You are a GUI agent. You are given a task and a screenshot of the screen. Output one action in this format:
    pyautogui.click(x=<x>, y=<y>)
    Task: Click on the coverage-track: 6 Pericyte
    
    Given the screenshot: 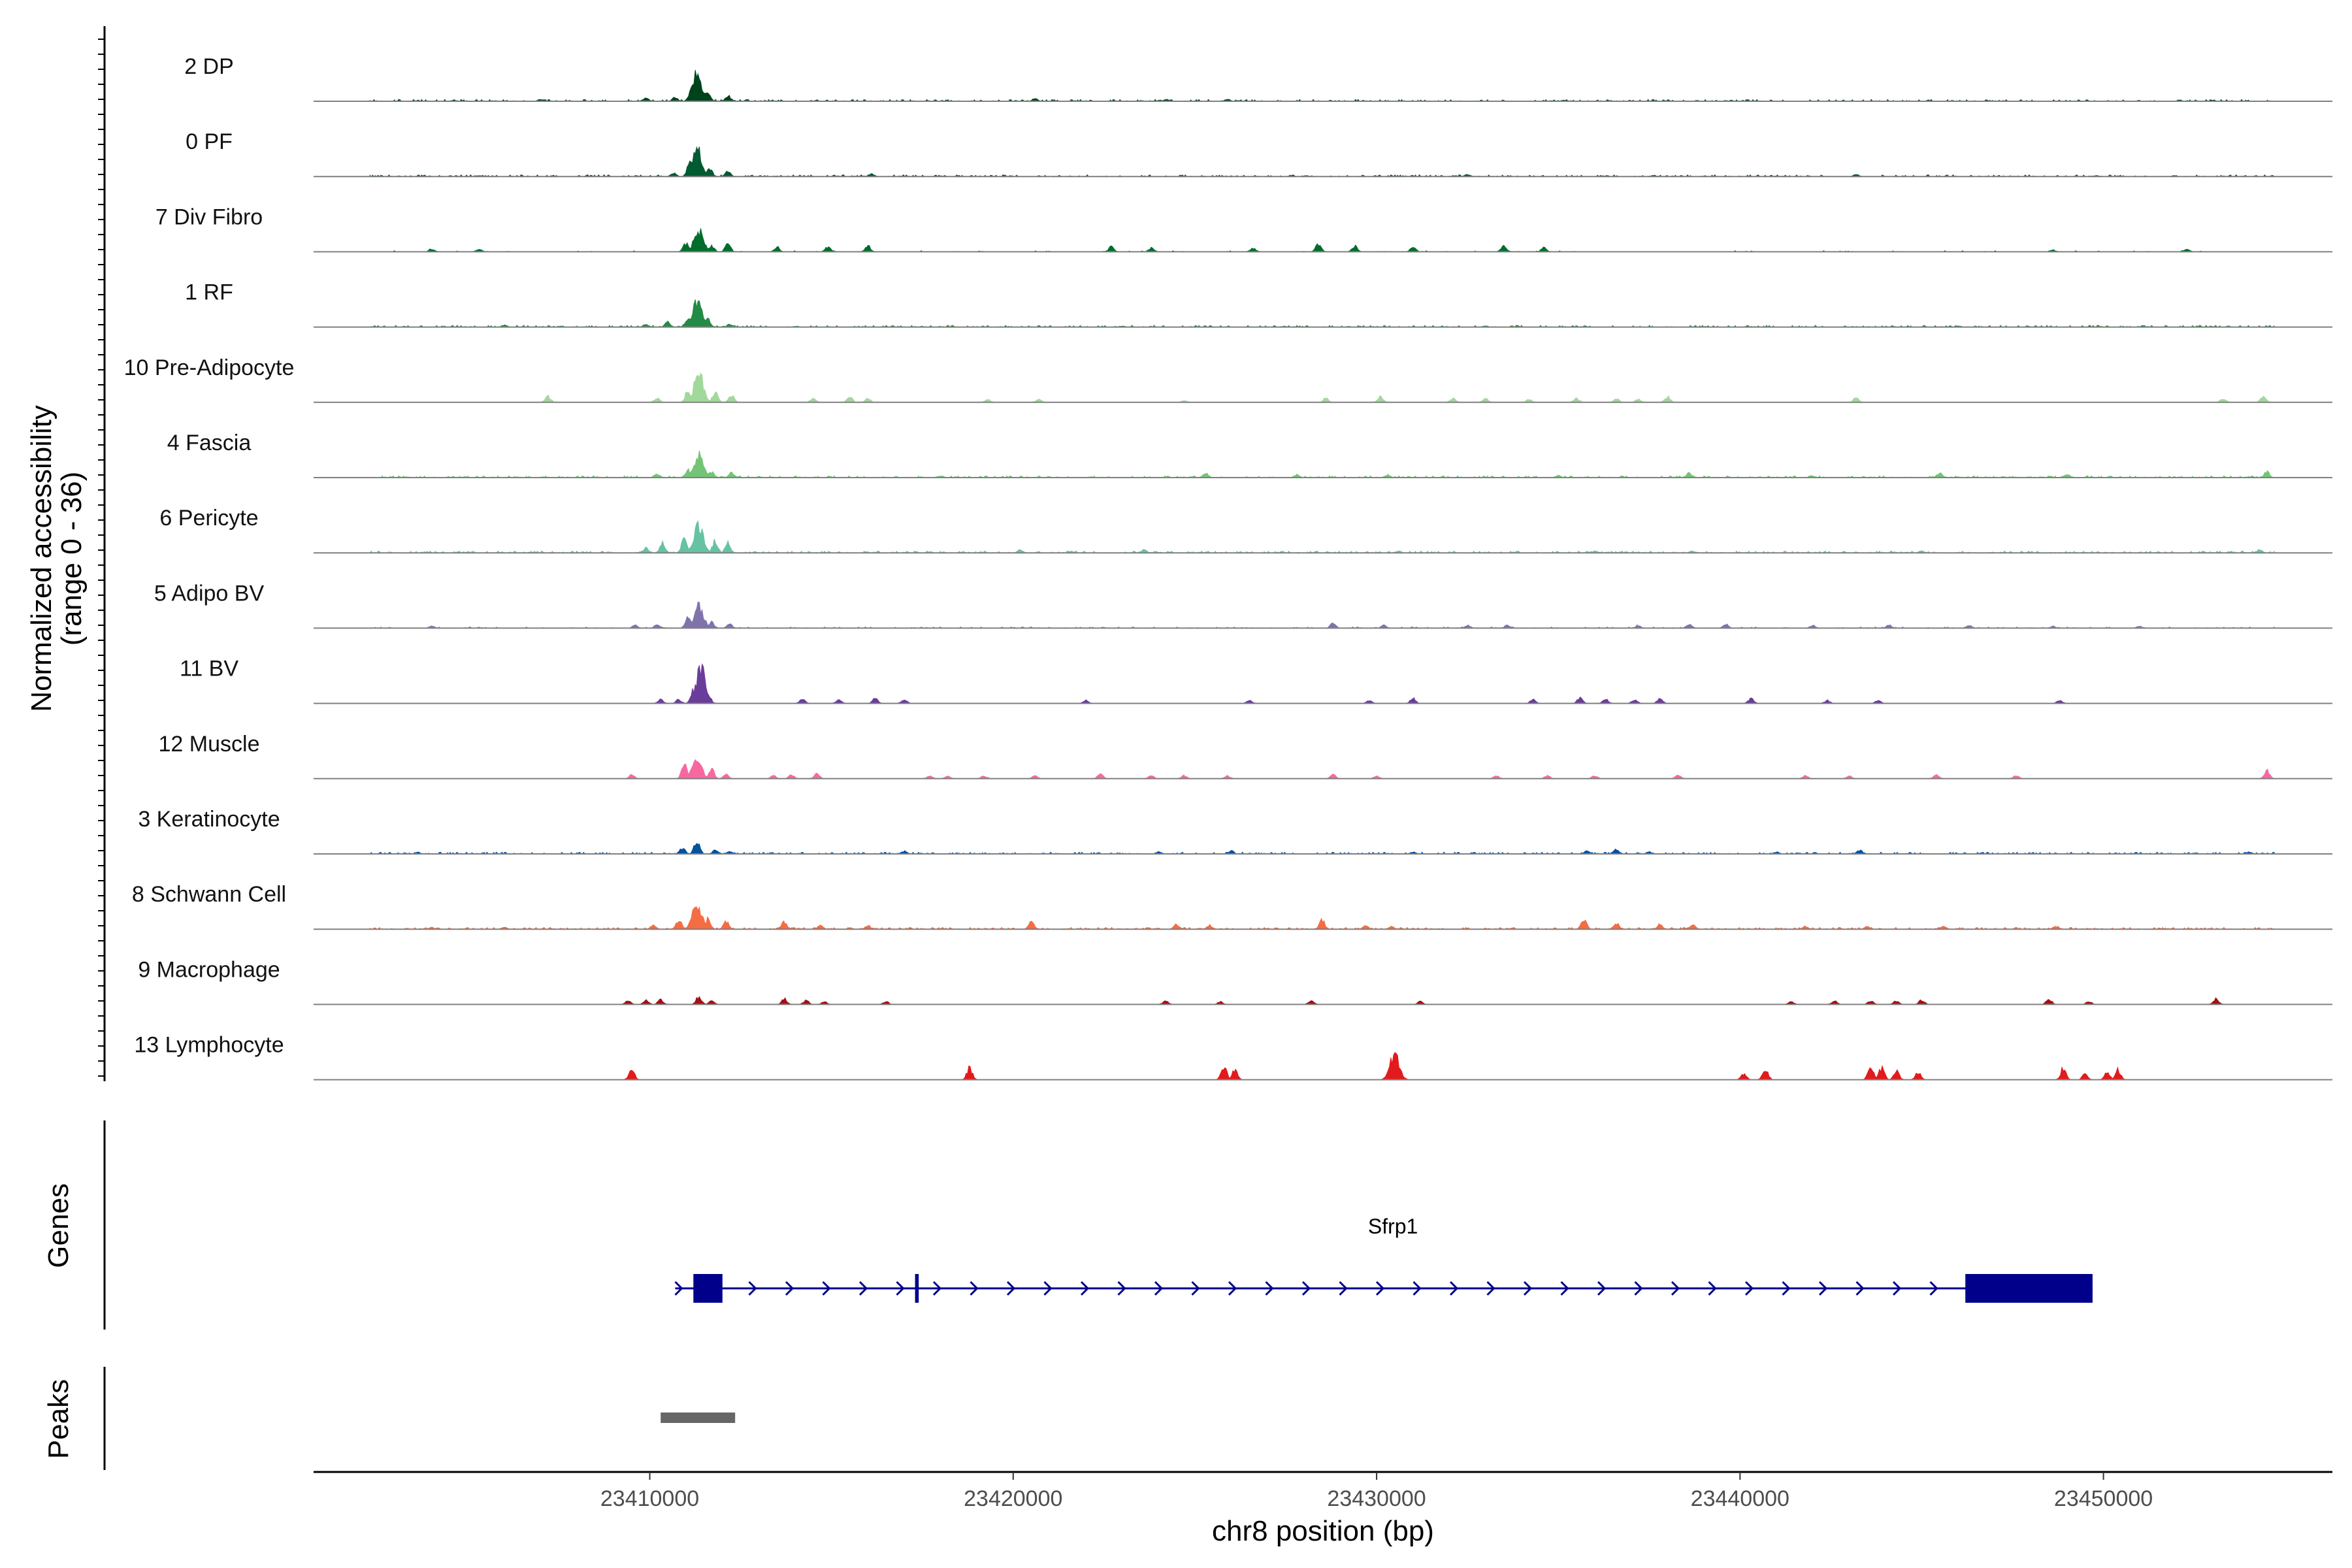 What is the action you would take?
    pyautogui.click(x=1245, y=530)
    